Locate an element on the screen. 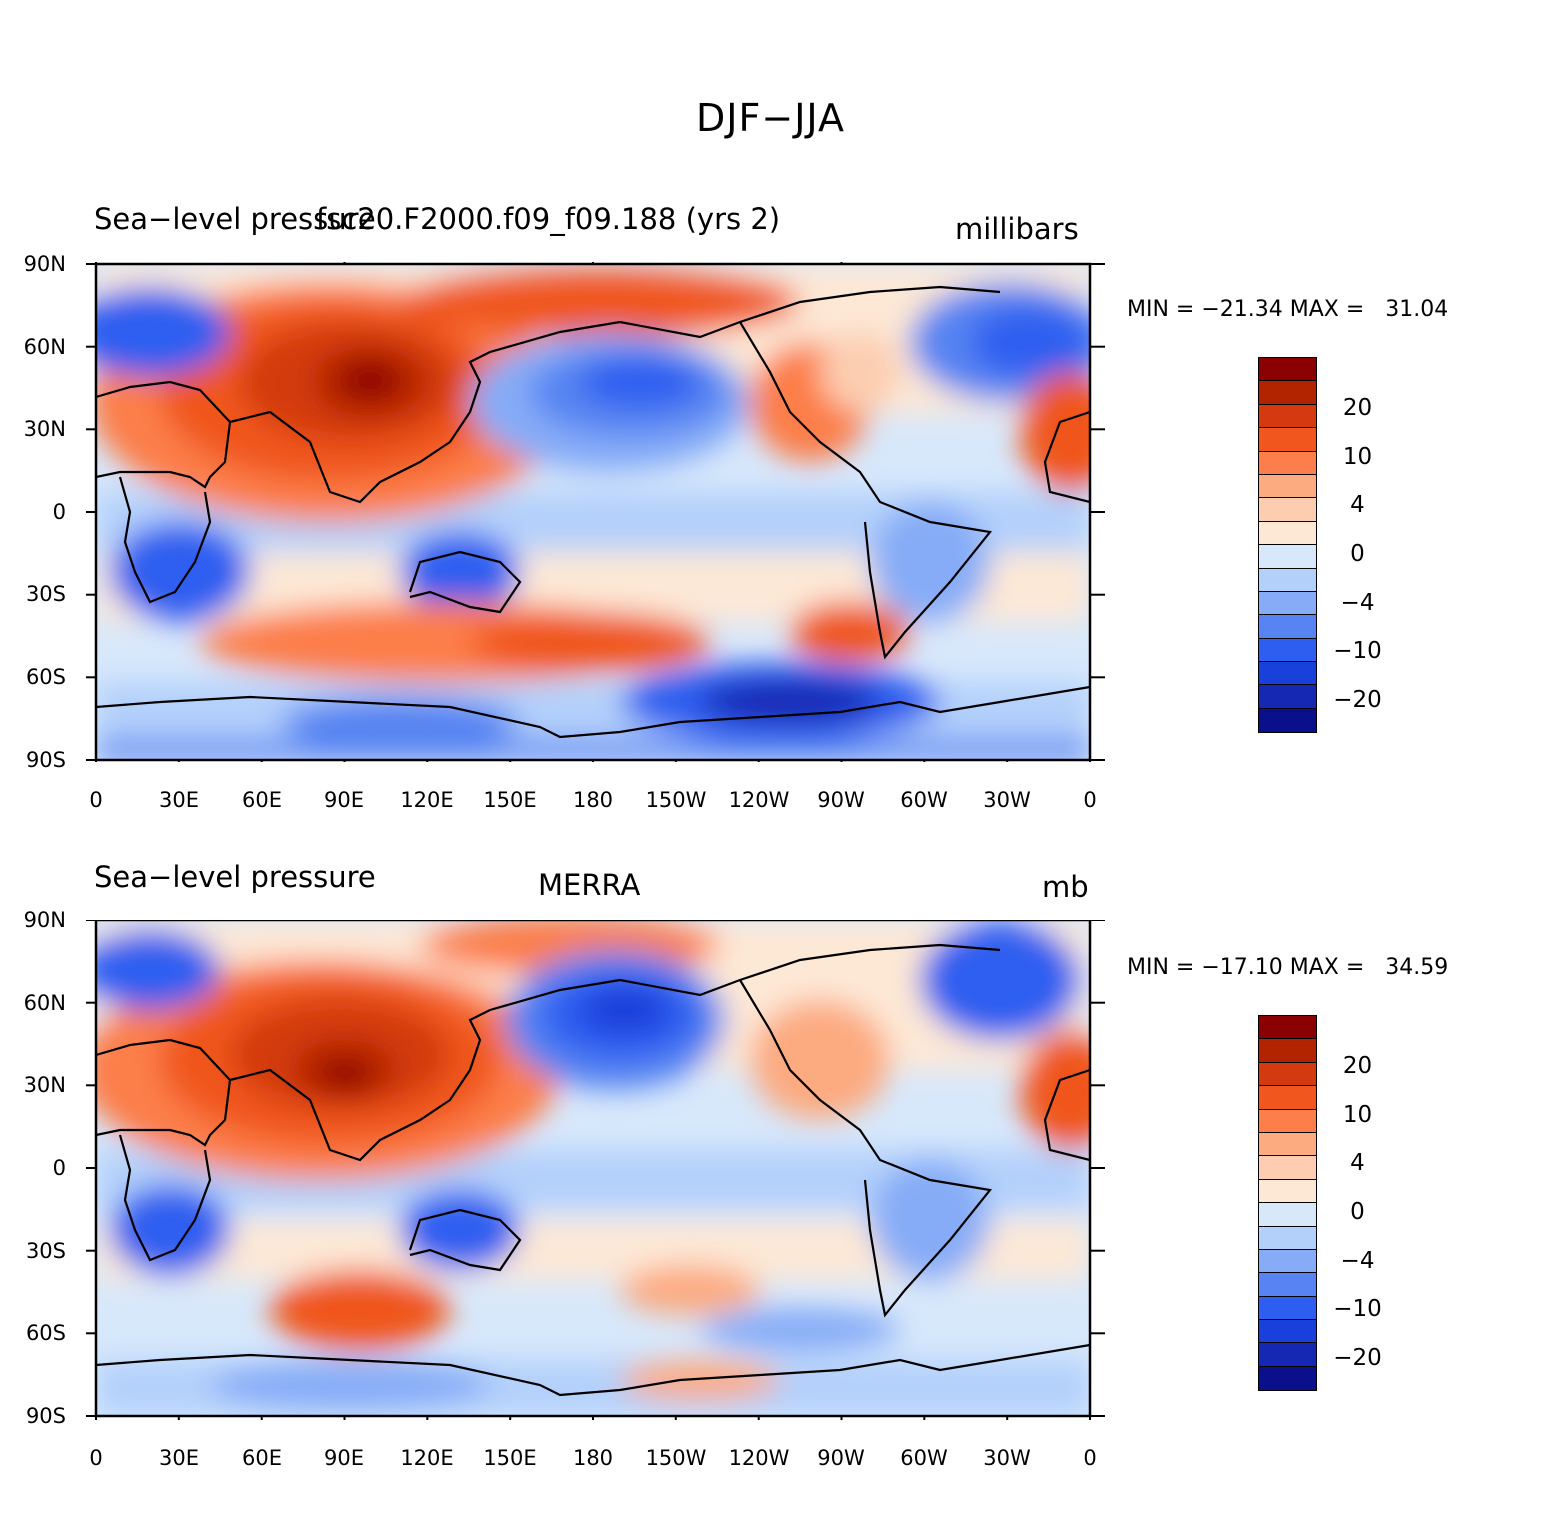  panel-center-label: MERRA is located at coordinates (589, 885).